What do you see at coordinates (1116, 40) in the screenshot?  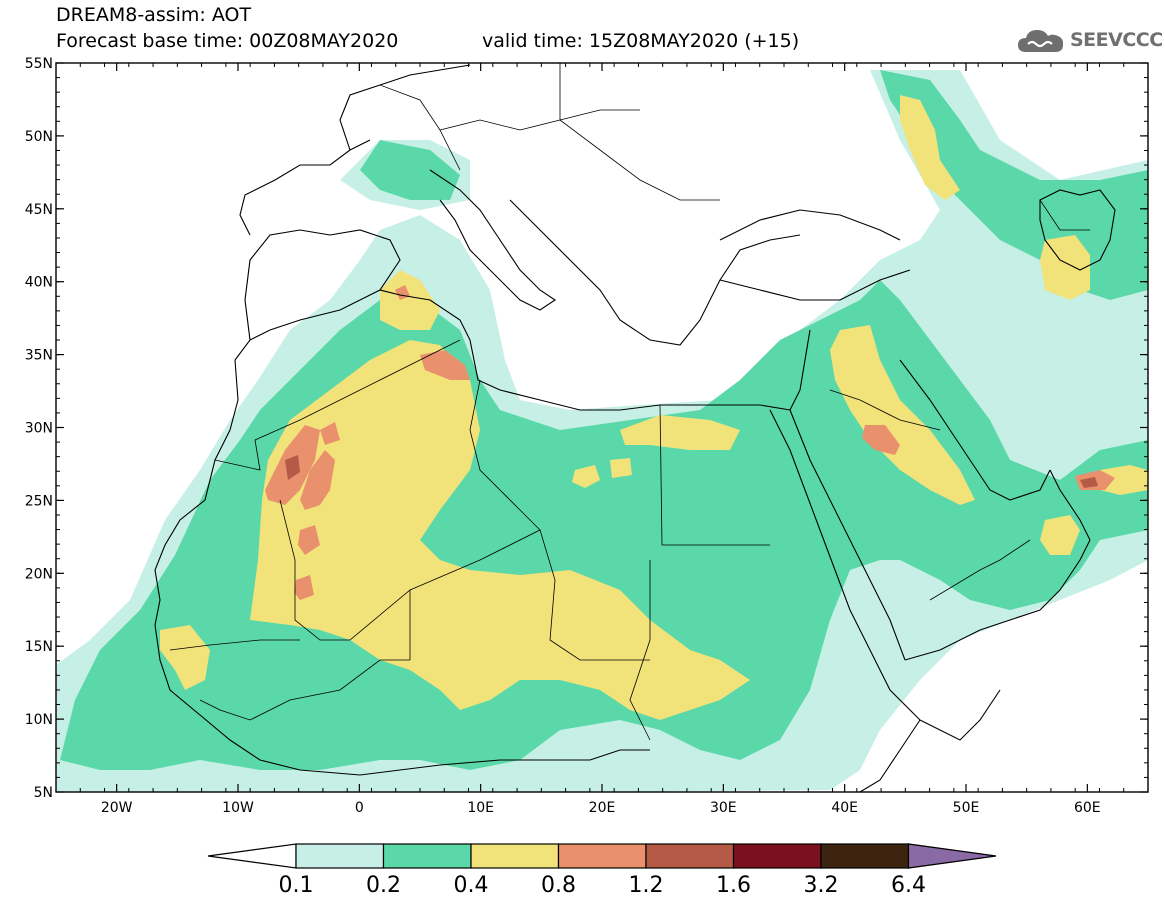 I see `logo-text: SEEVCCC` at bounding box center [1116, 40].